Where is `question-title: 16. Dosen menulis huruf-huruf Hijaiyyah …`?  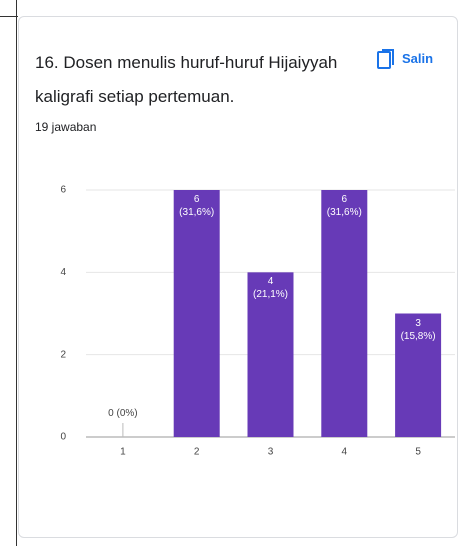
question-title: 16. Dosen menulis huruf-huruf Hijaiyyah … is located at coordinates (186, 79).